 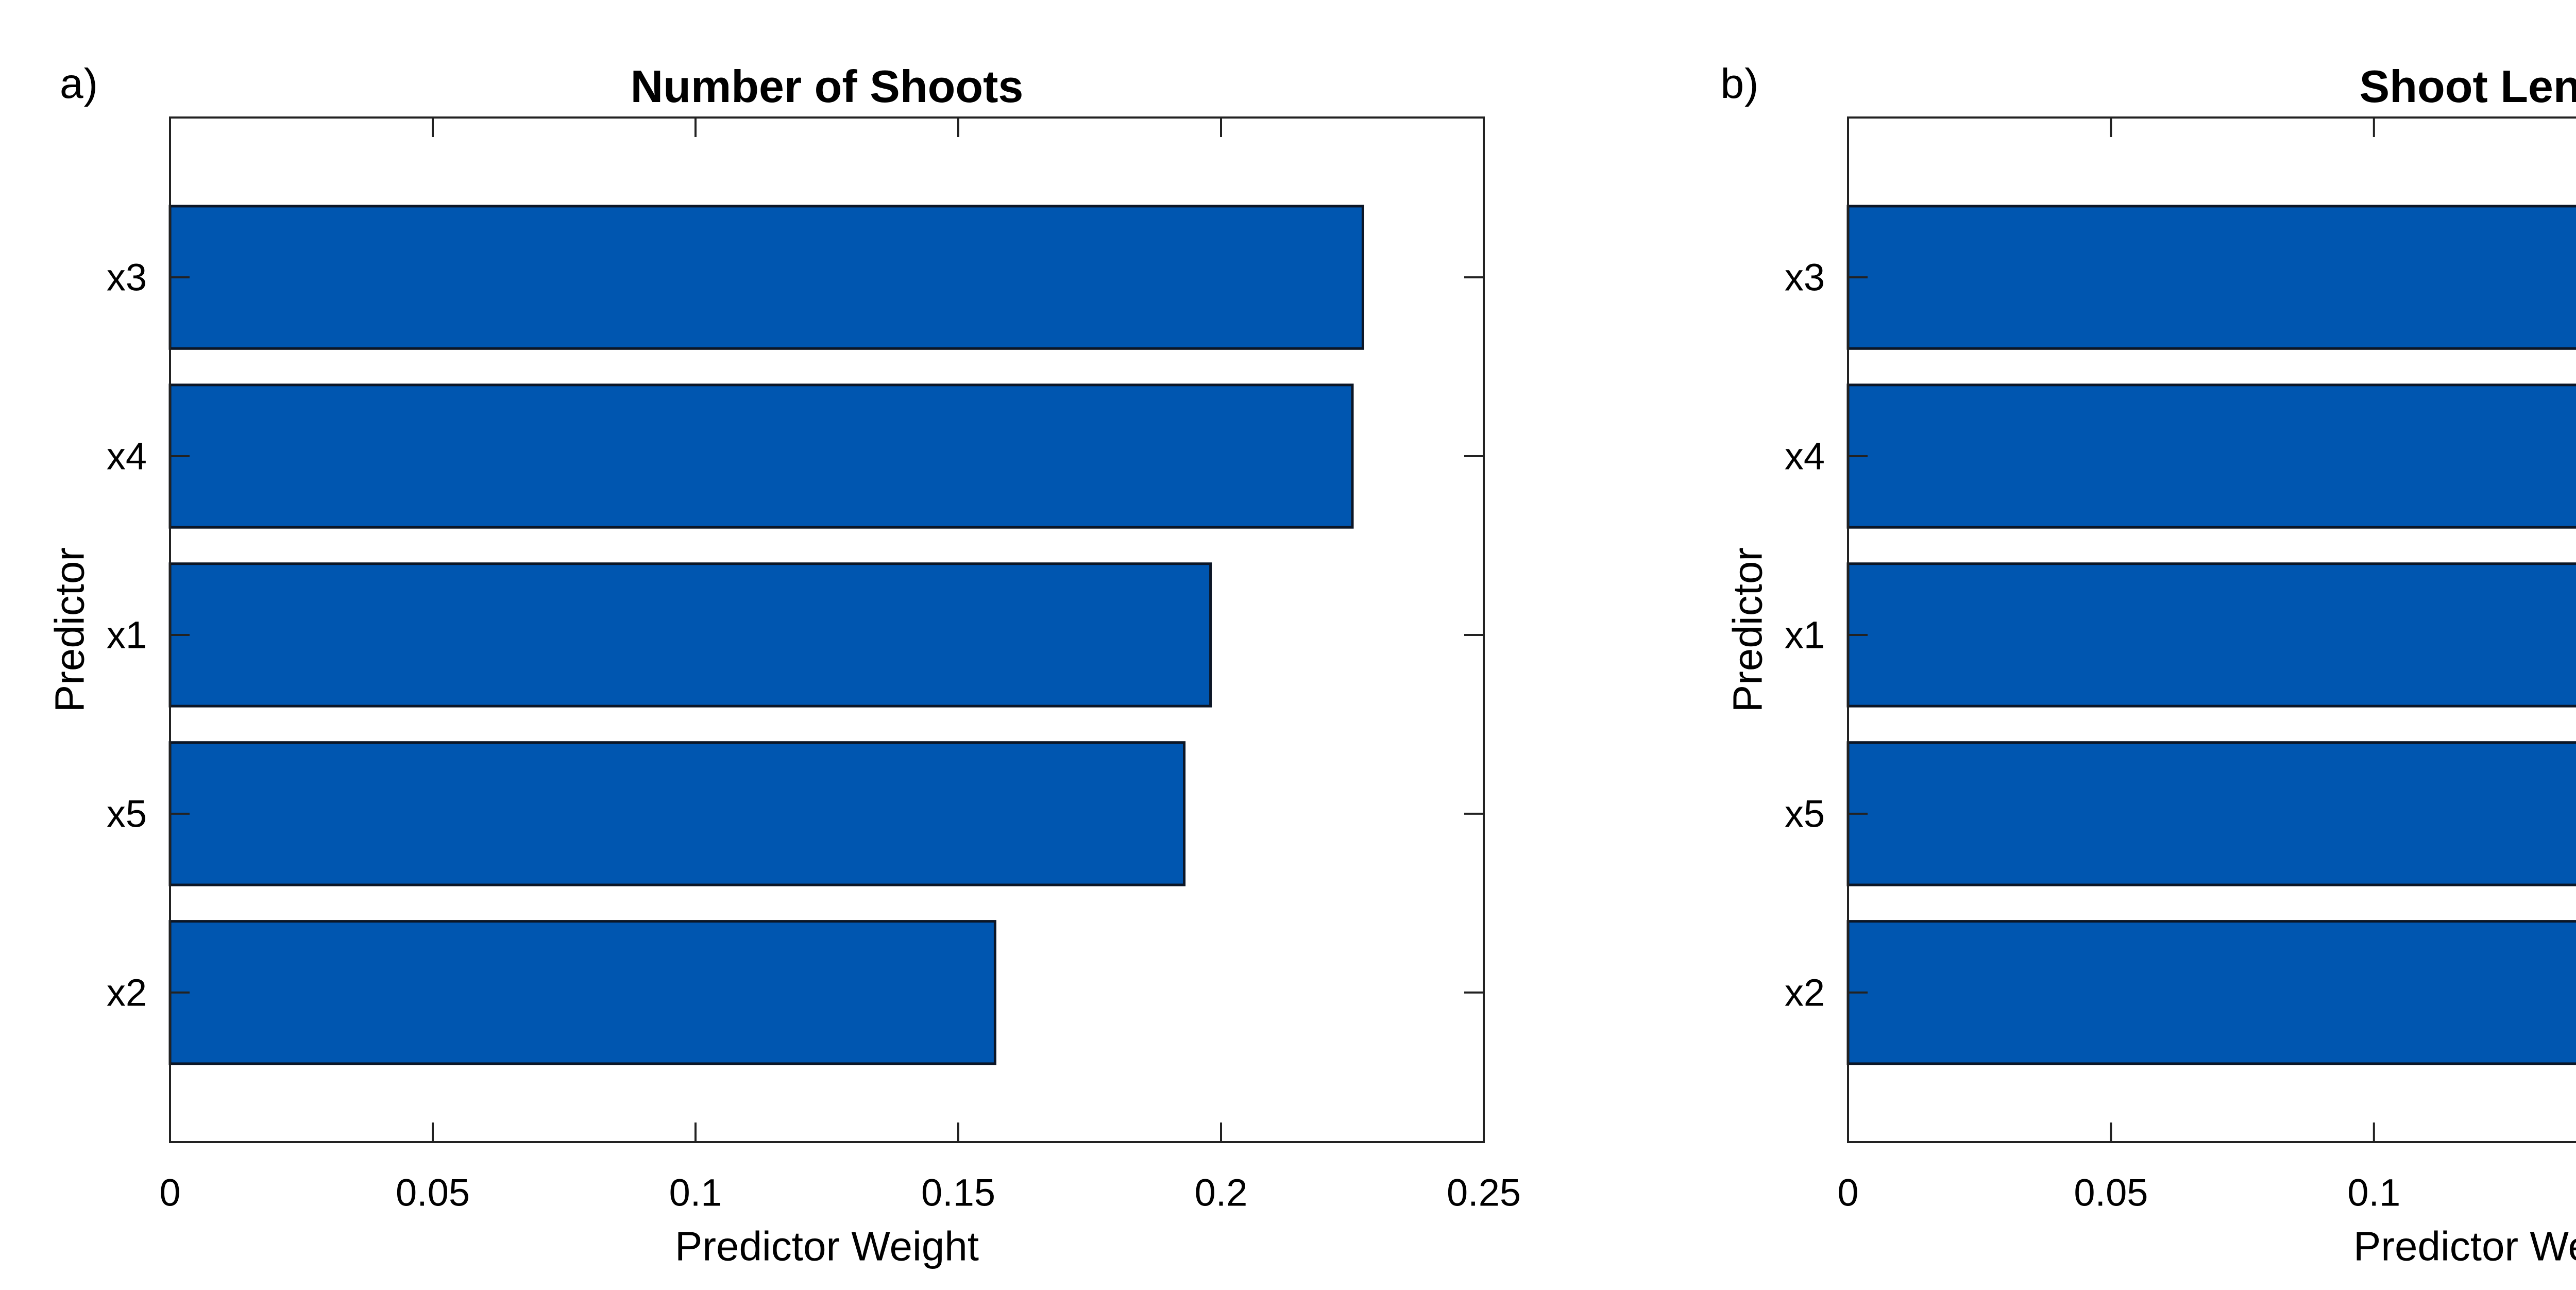 I want to click on x-tick-label-0.25: 0.25, so click(x=1484, y=1192).